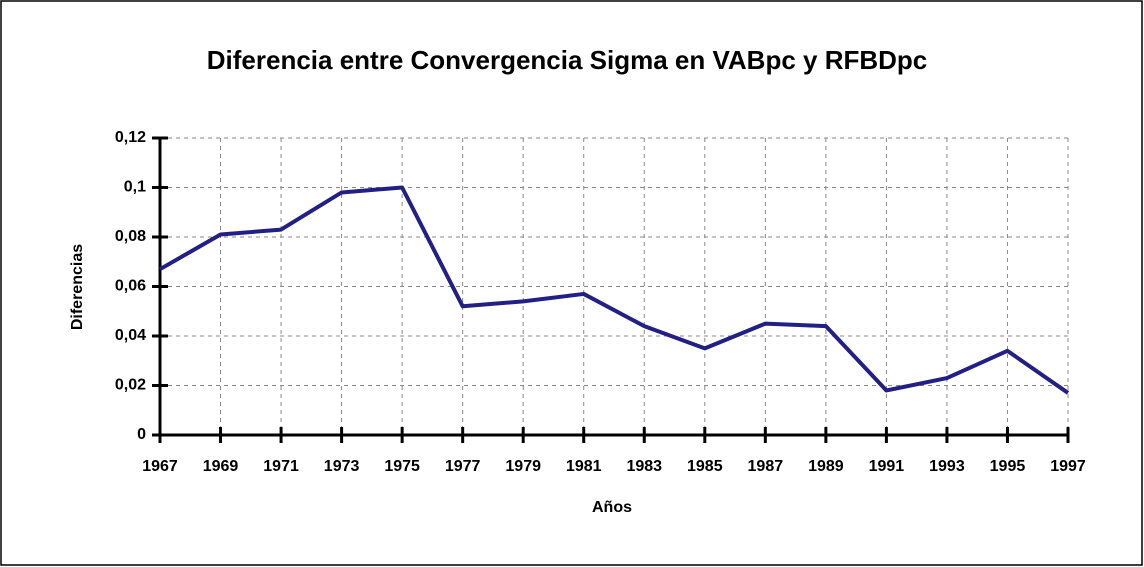 The width and height of the screenshot is (1144, 567). I want to click on x-tick-label: 1983, so click(644, 466).